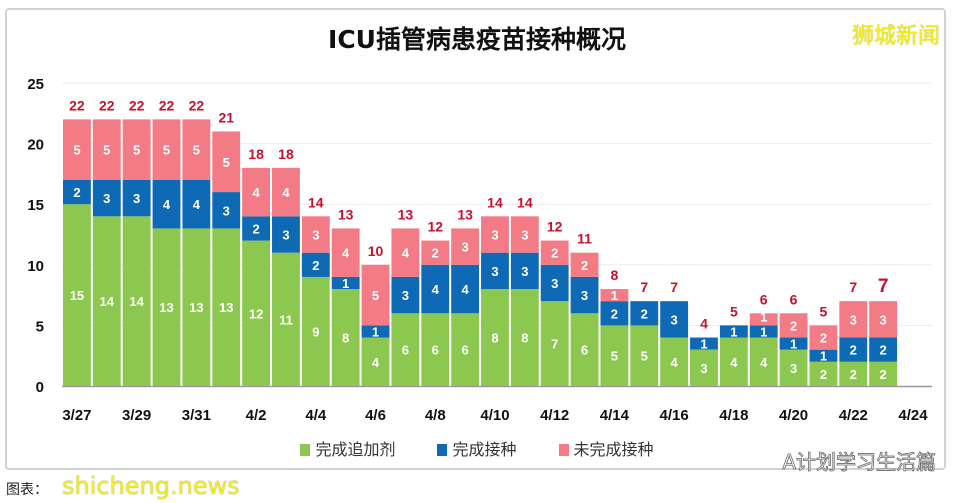 This screenshot has height=503, width=954. I want to click on segment-label: 12, so click(256, 313).